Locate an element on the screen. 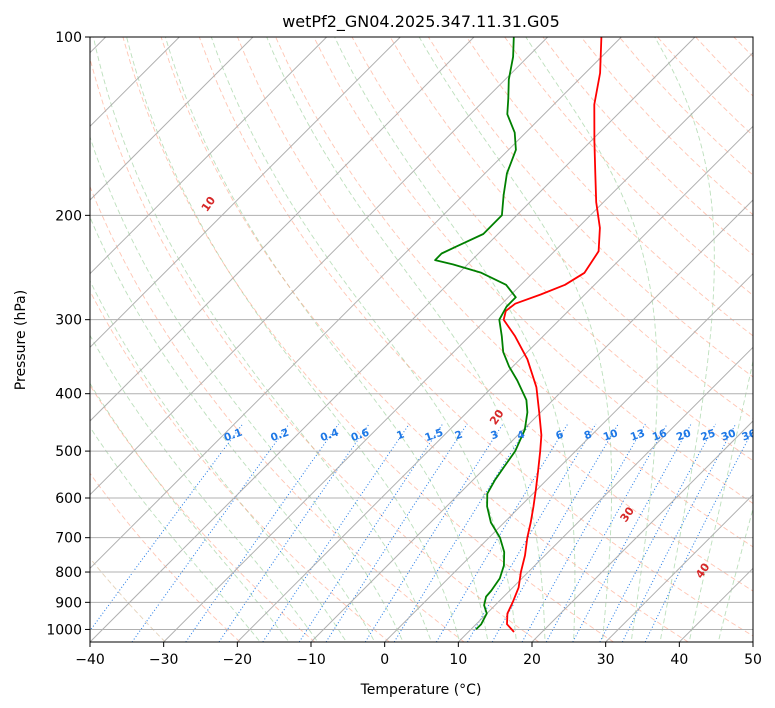  mixing-ratio-label: 0.2 is located at coordinates (280, 436).